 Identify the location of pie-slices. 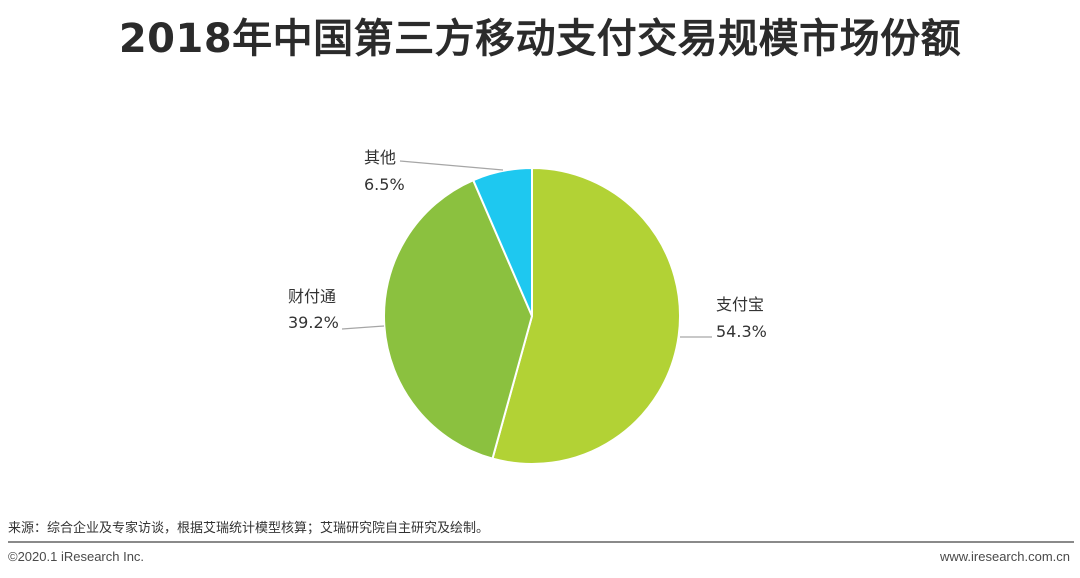
(532, 315).